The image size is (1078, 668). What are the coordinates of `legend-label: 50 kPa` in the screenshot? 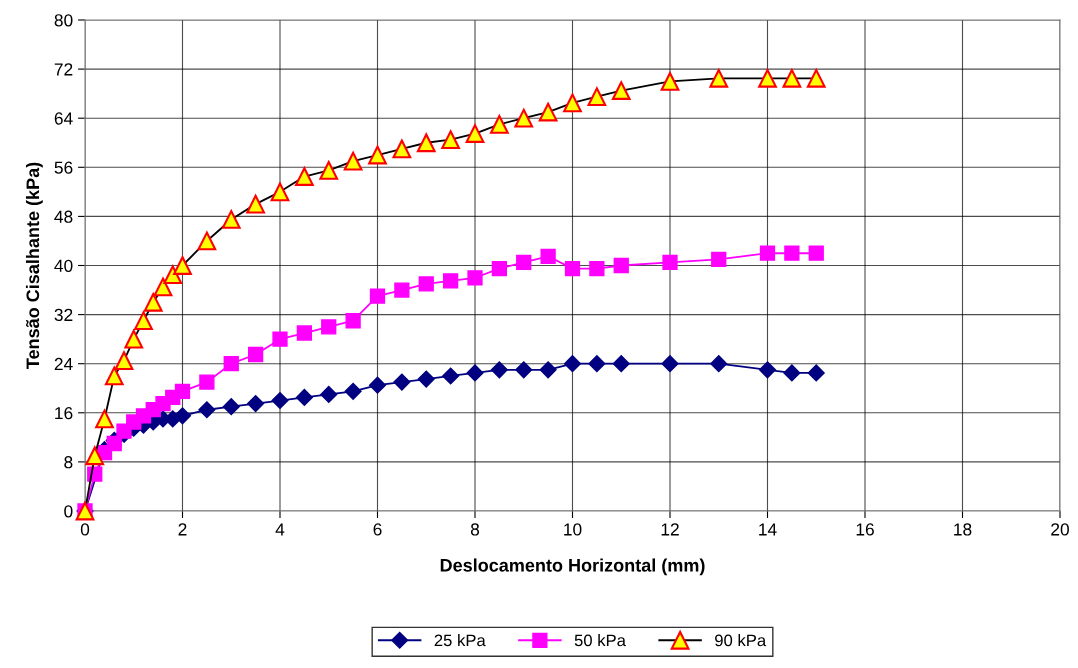 It's located at (600, 640).